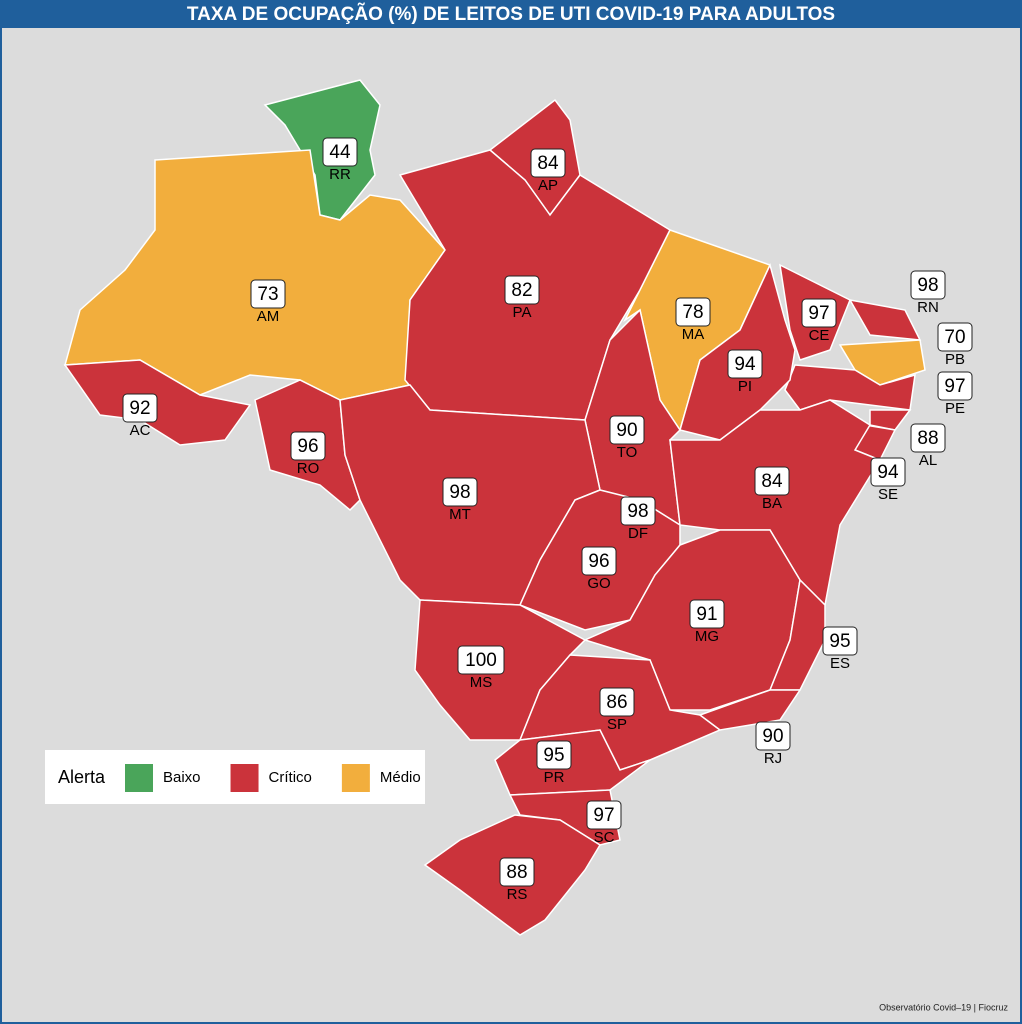  I want to click on source: Observatório Covid–19 | Fiocruz, so click(943, 1007).